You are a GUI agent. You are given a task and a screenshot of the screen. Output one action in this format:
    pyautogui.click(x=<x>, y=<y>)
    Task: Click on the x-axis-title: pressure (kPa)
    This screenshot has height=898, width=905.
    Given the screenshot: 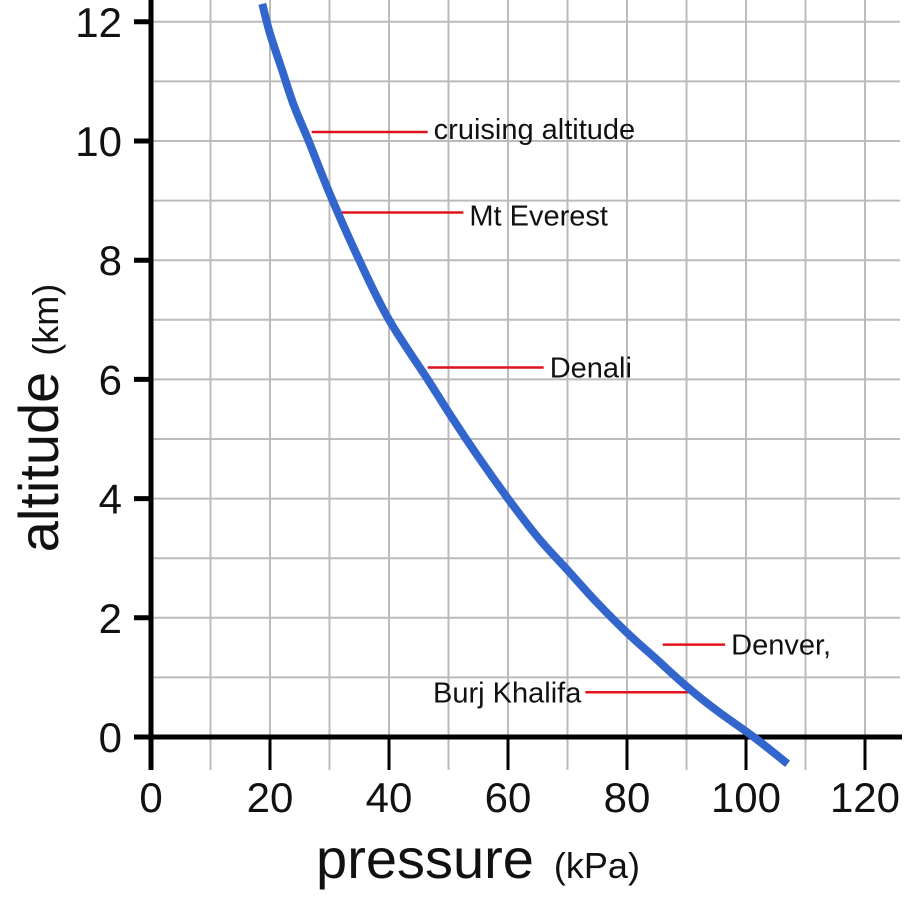 What is the action you would take?
    pyautogui.click(x=478, y=858)
    